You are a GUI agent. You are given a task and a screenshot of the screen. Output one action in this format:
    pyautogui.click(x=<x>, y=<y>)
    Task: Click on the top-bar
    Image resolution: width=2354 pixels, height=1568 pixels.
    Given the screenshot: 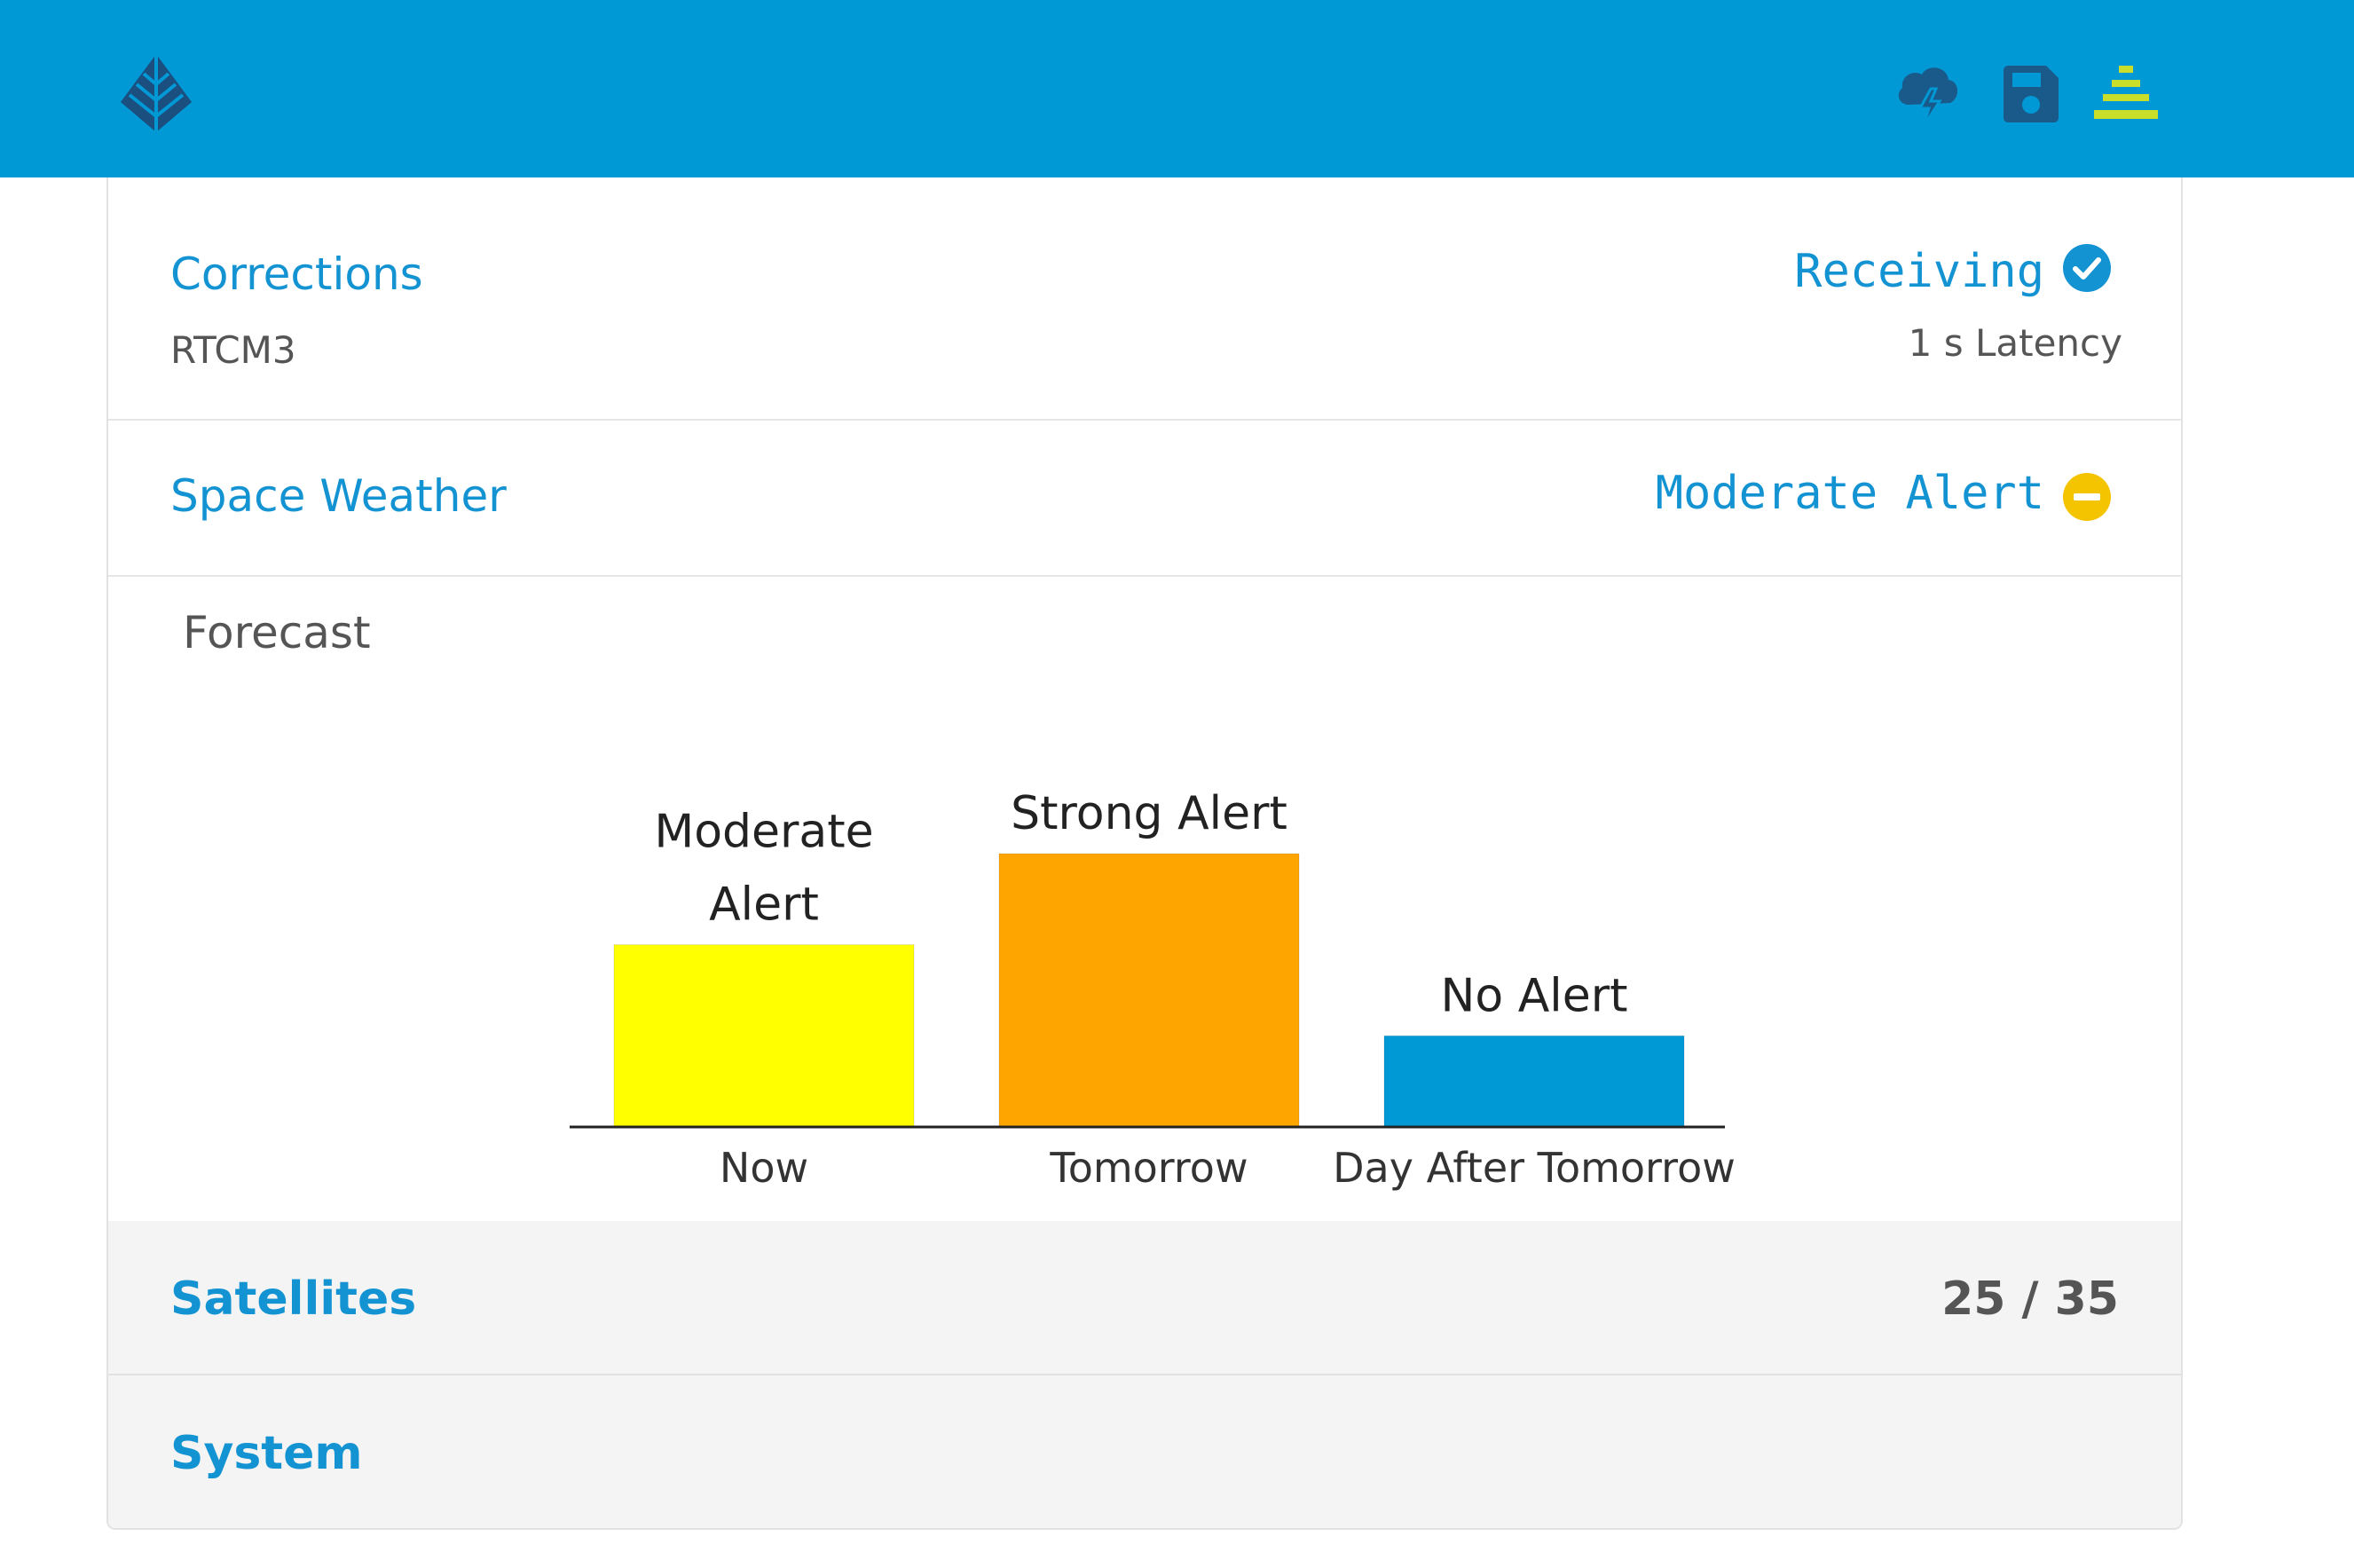 What is the action you would take?
    pyautogui.click(x=1177, y=88)
    